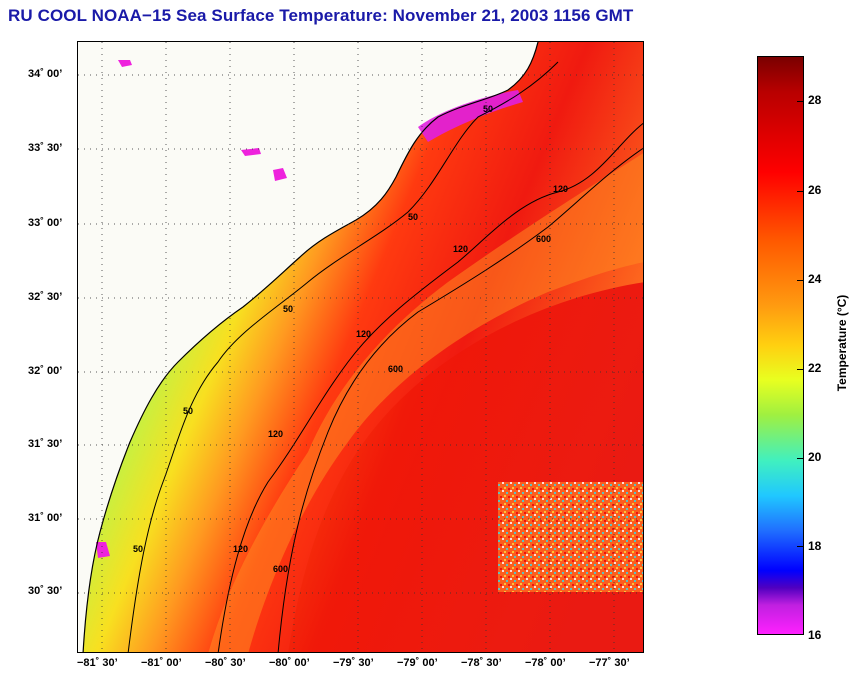 This screenshot has width=849, height=673. Describe the element at coordinates (45, 444) in the screenshot. I see `lat-label: 31˚ 30’` at that location.